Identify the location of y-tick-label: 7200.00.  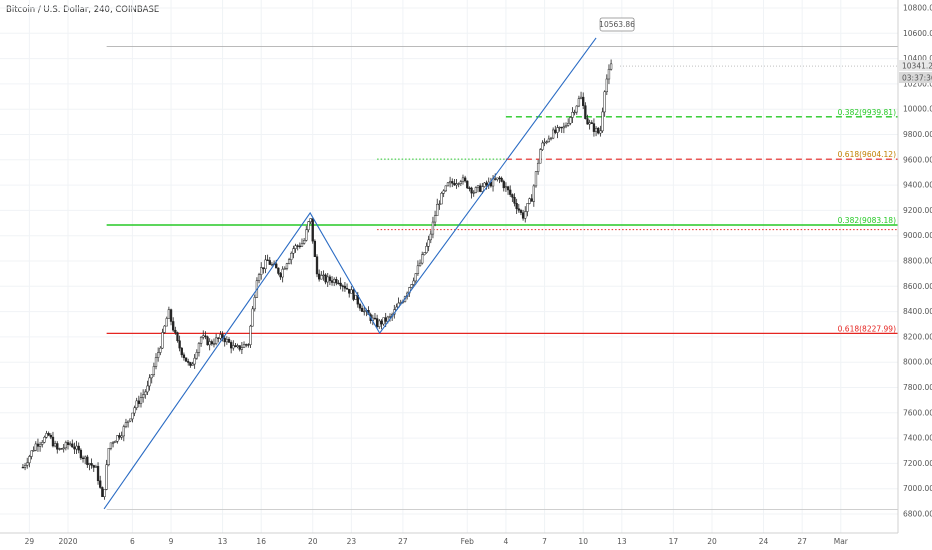
(917, 463).